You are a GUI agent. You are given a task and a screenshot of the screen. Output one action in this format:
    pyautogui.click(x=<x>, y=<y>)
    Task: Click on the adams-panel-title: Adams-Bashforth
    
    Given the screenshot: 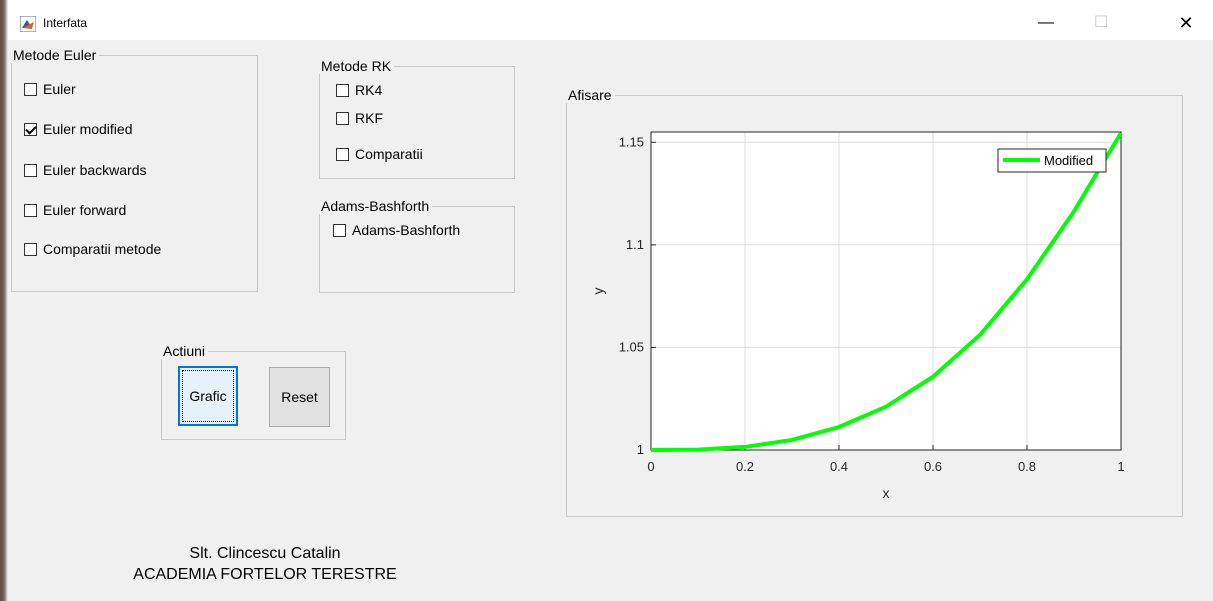 What is the action you would take?
    pyautogui.click(x=375, y=206)
    